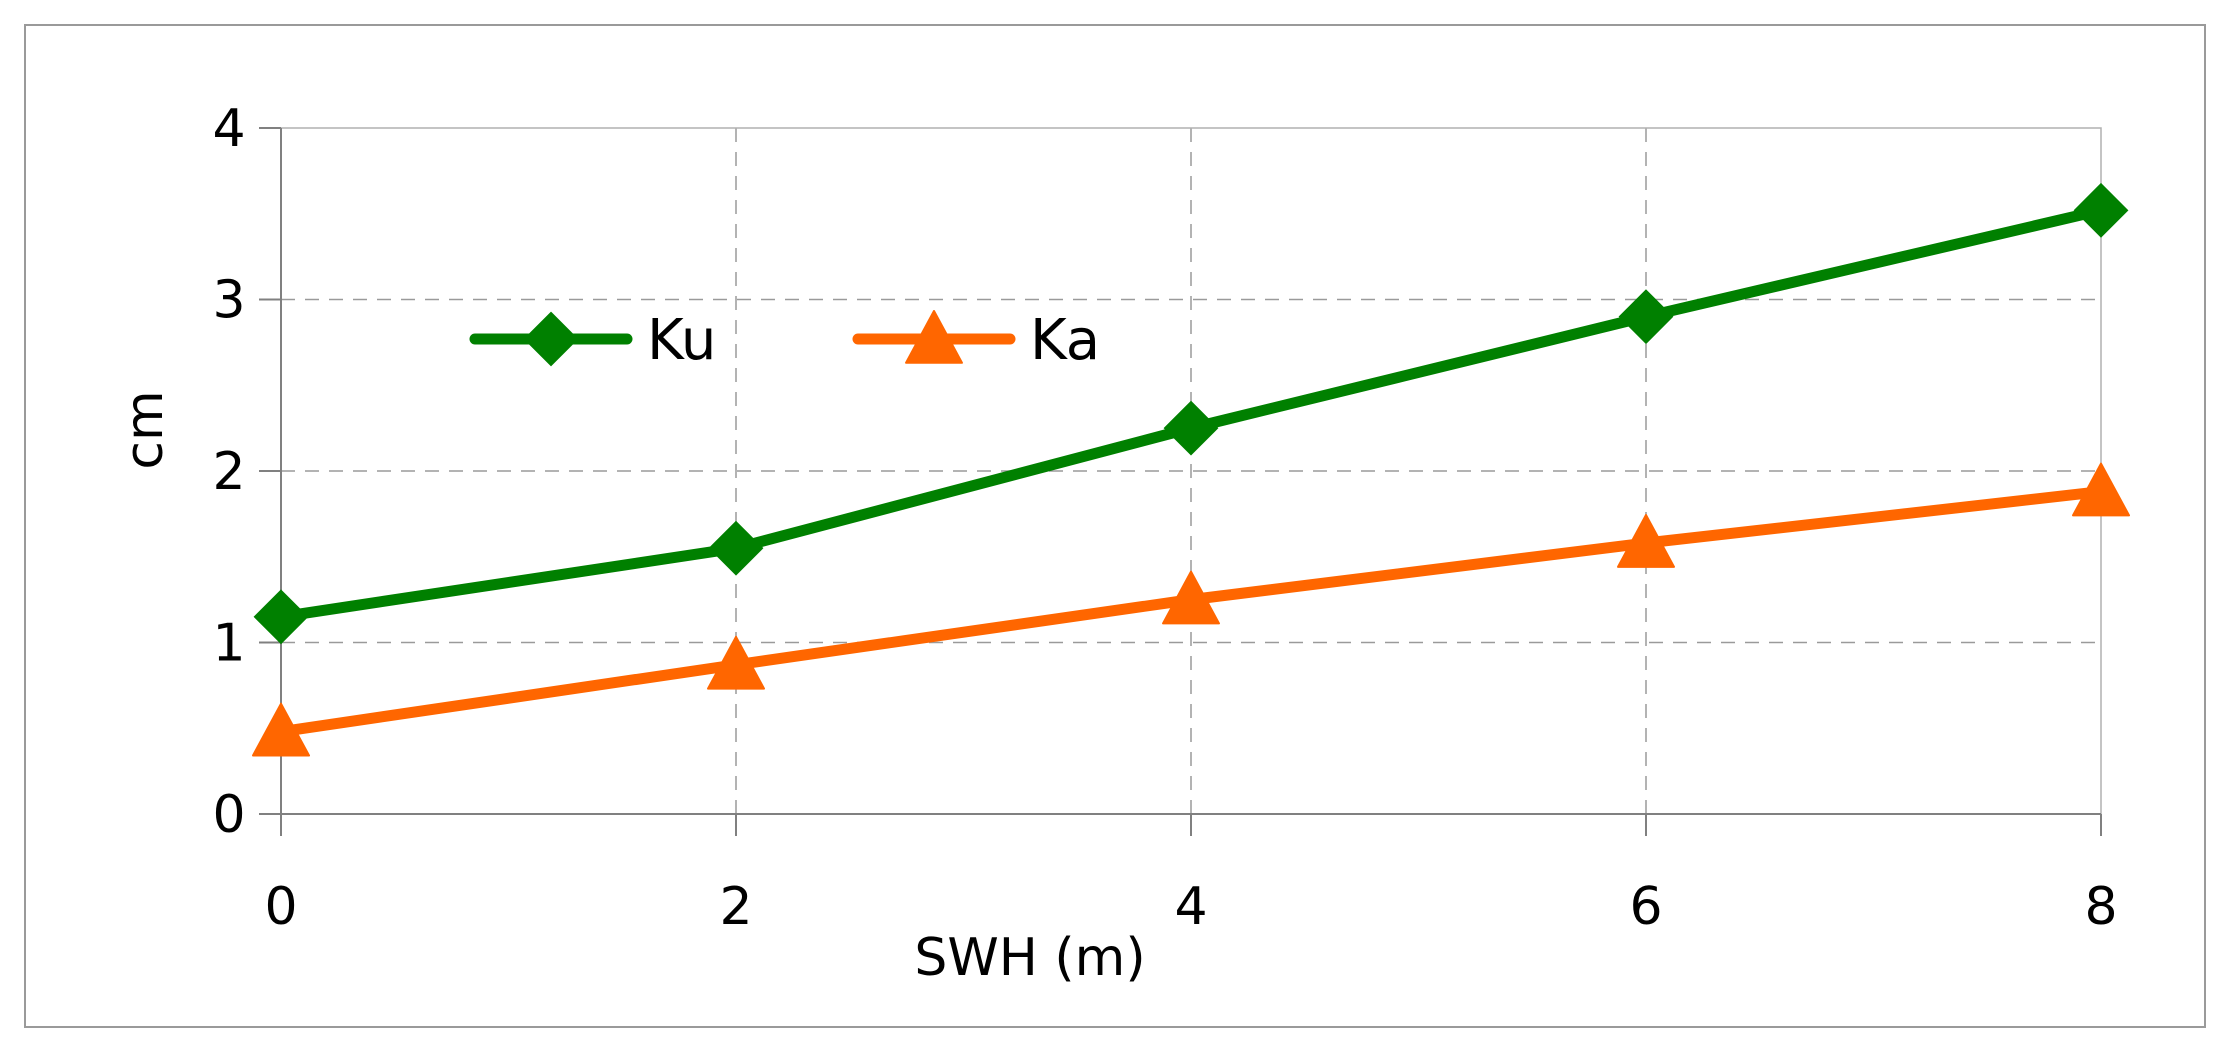 Image resolution: width=2232 pixels, height=1056 pixels. I want to click on x-tick-label: 8, so click(2100, 907).